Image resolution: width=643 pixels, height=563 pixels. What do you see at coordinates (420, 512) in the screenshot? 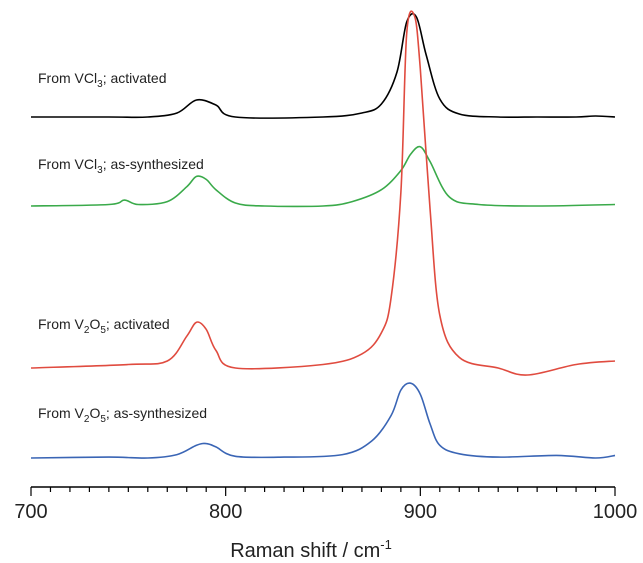
I see `x-tick-label-900: 900` at bounding box center [420, 512].